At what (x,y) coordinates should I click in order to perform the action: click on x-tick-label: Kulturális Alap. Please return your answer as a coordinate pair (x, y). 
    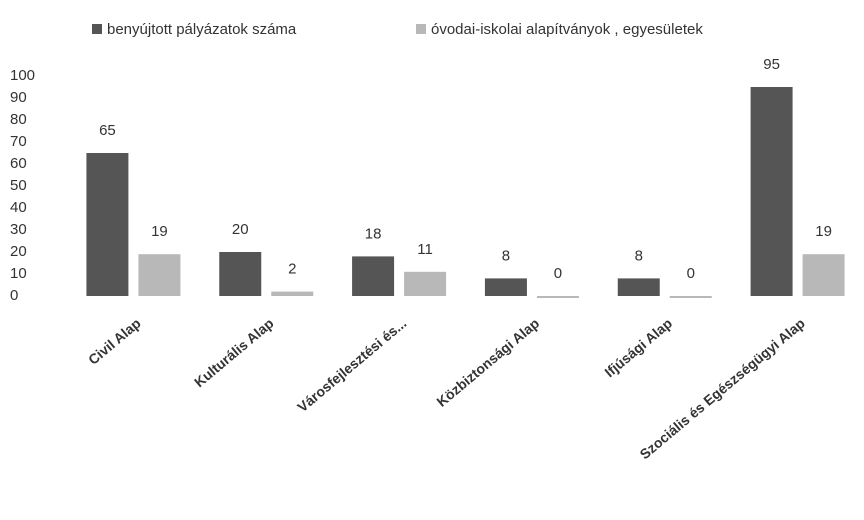
    Looking at the image, I should click on (234, 352).